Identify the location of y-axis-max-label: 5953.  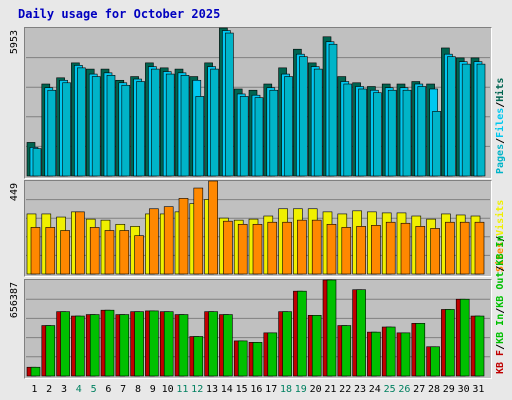
(14, 42).